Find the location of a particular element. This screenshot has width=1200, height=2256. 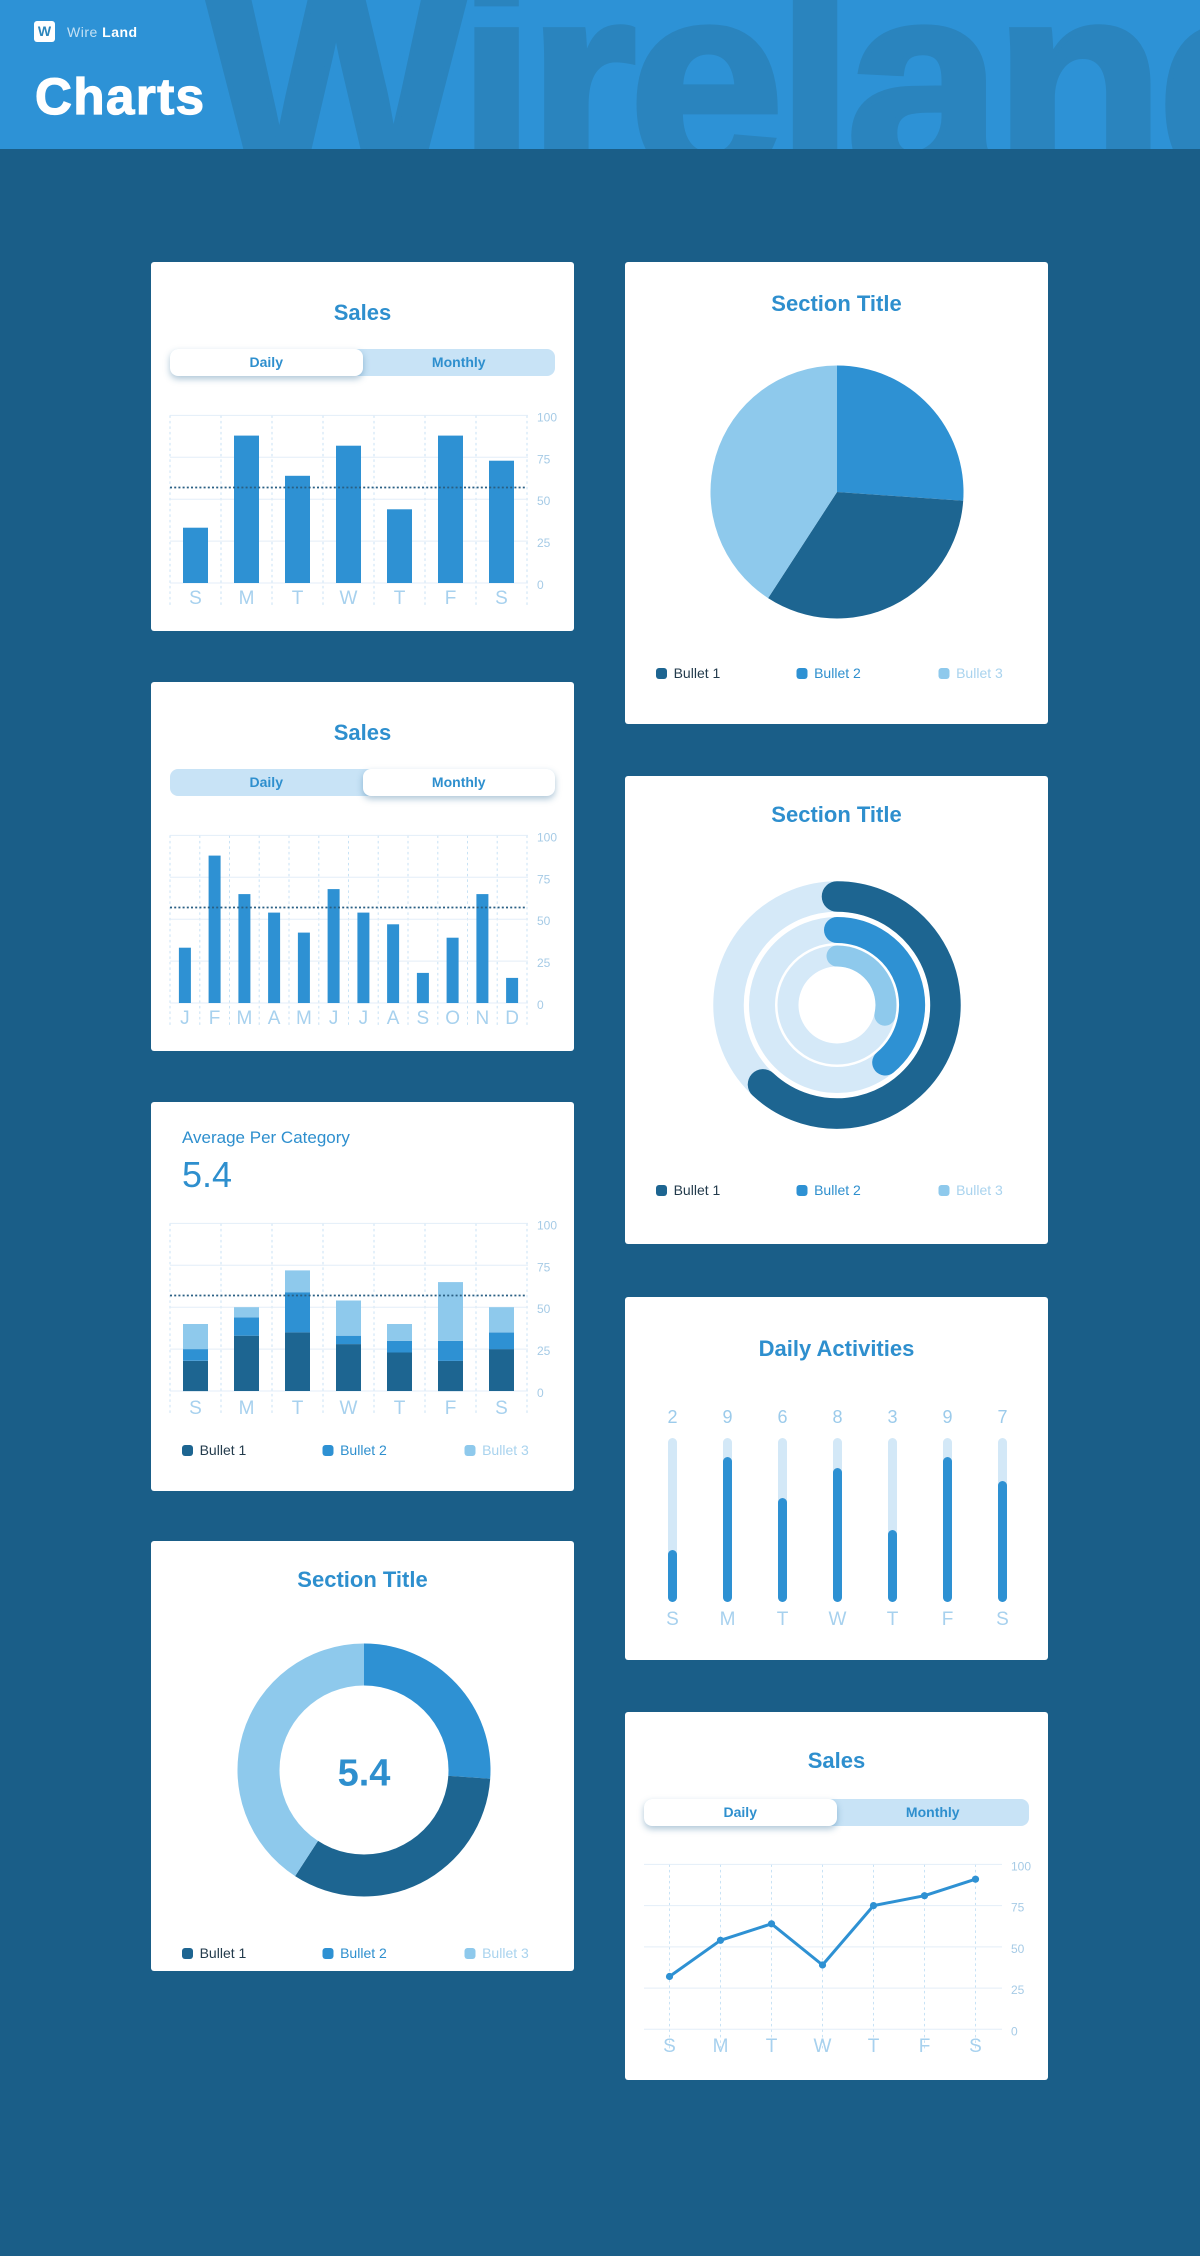

svg-text: O is located at coordinates (452, 1018).